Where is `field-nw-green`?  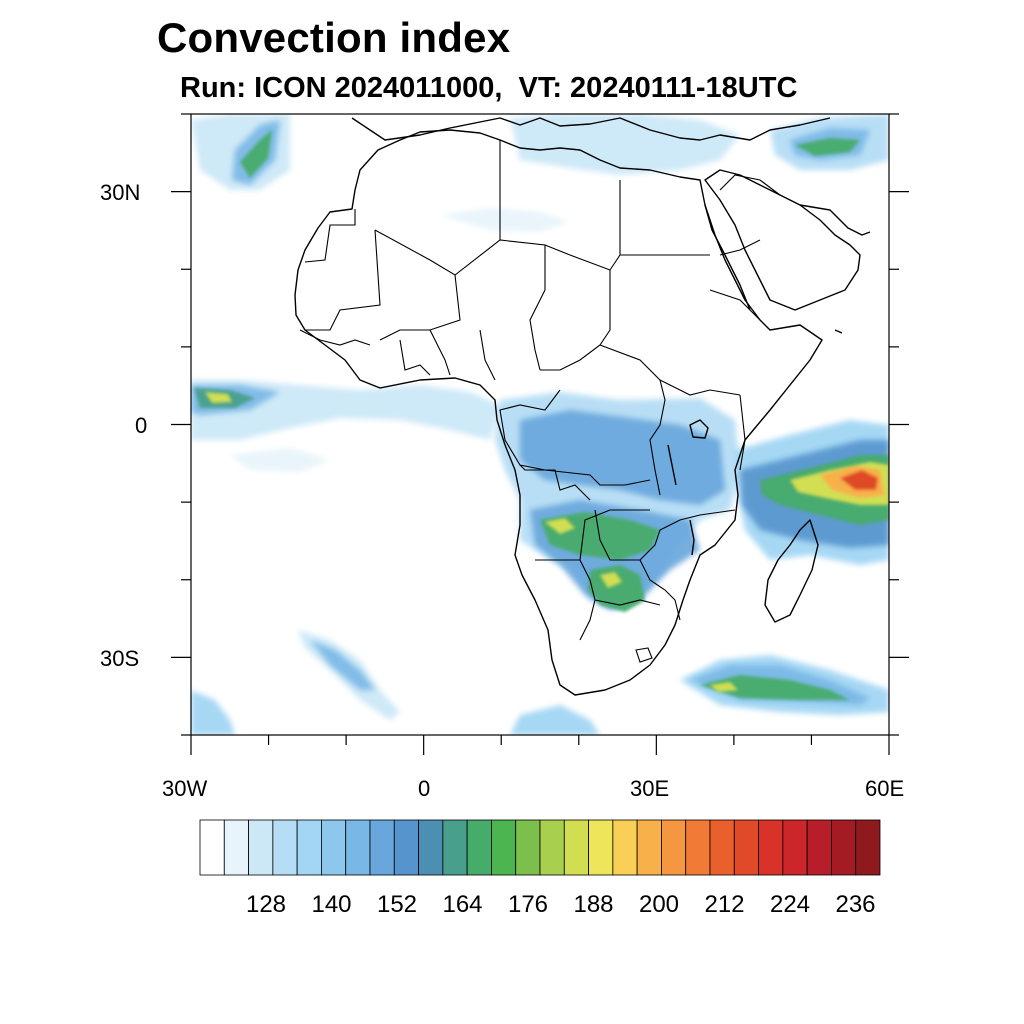 field-nw-green is located at coordinates (256, 154).